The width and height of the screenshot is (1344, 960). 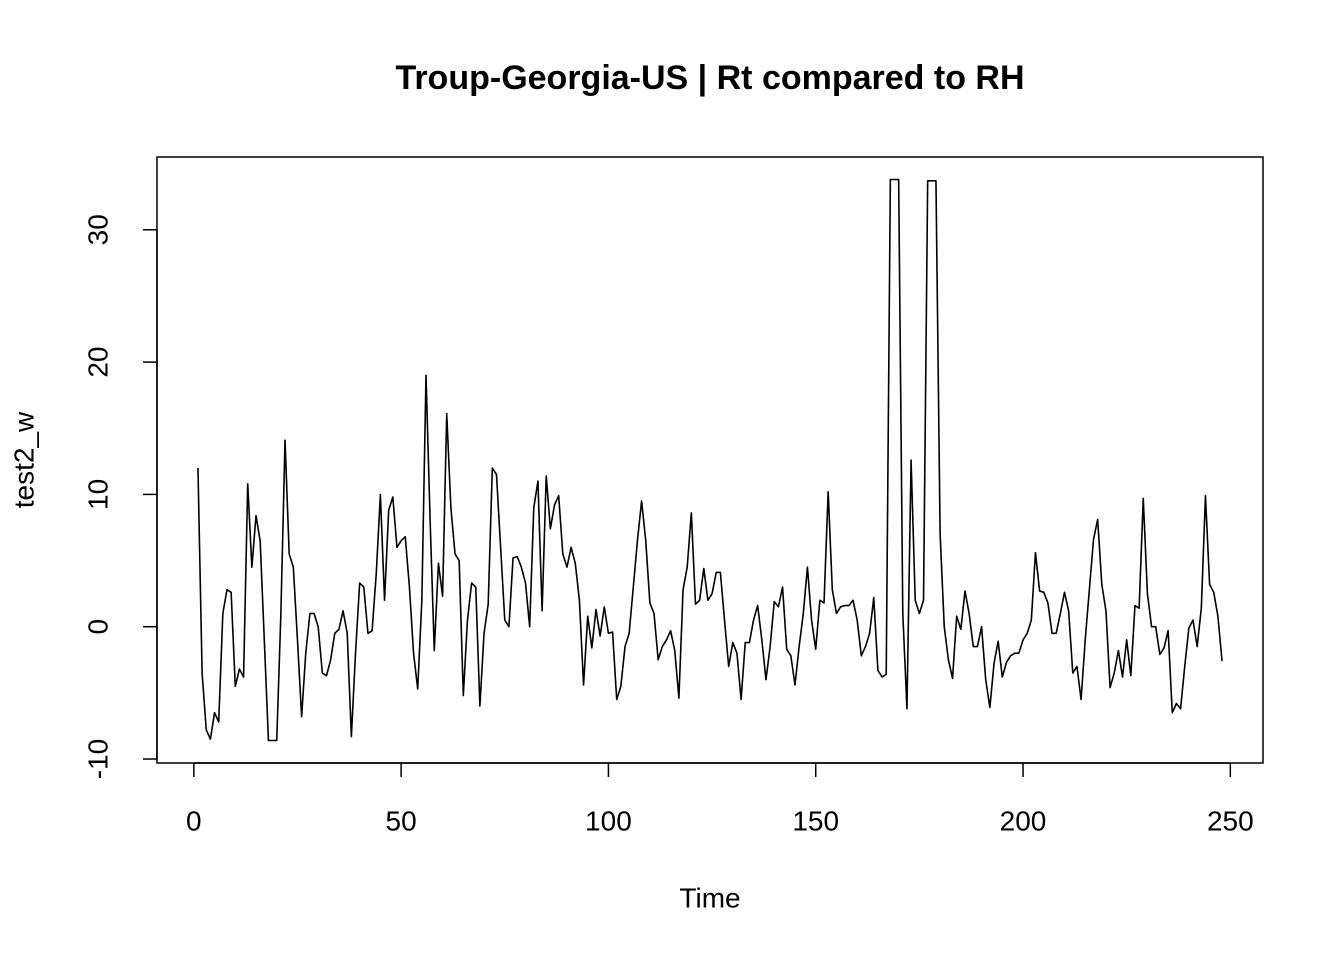 I want to click on y-axis-label: test2_w, so click(x=23, y=459).